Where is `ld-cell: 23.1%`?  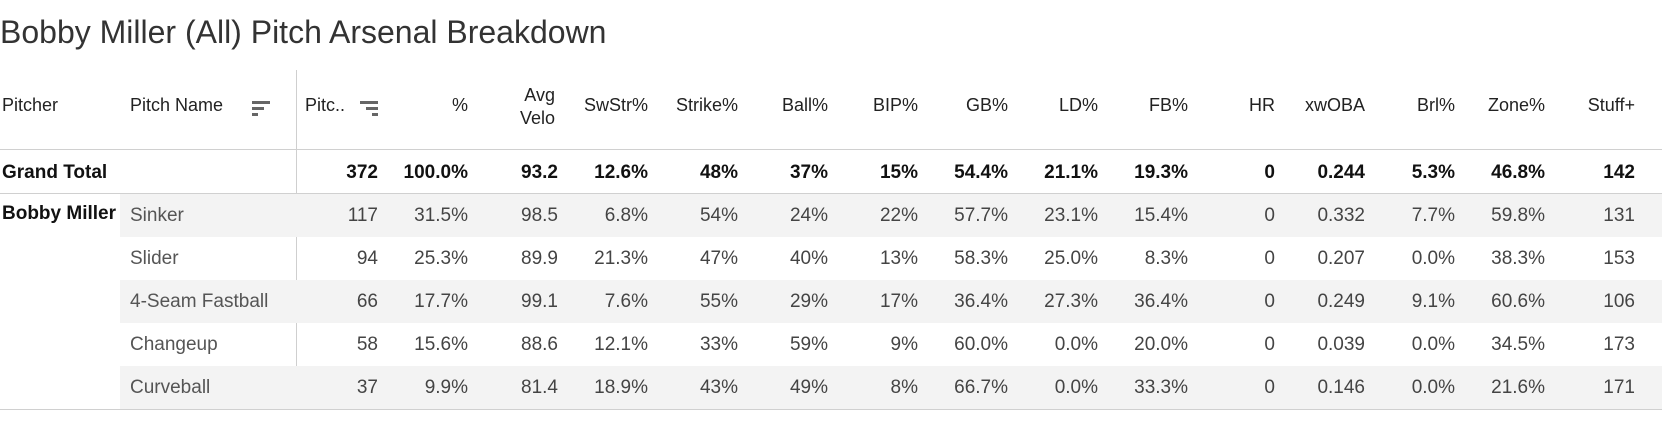
ld-cell: 23.1% is located at coordinates (1071, 215).